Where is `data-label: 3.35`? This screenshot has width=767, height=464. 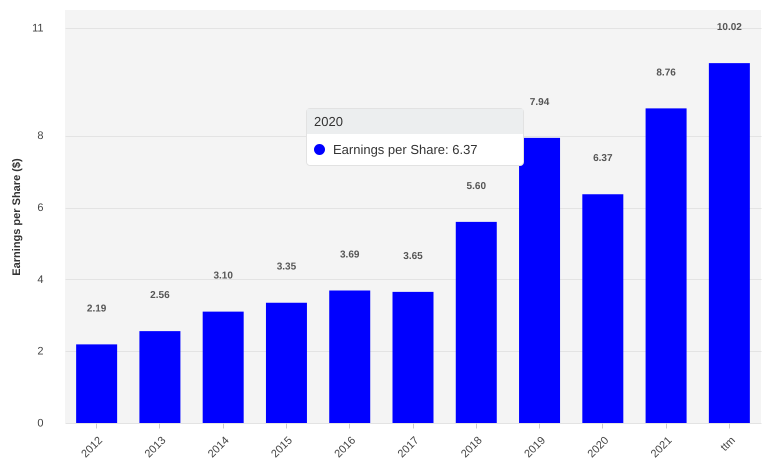
data-label: 3.35 is located at coordinates (286, 267).